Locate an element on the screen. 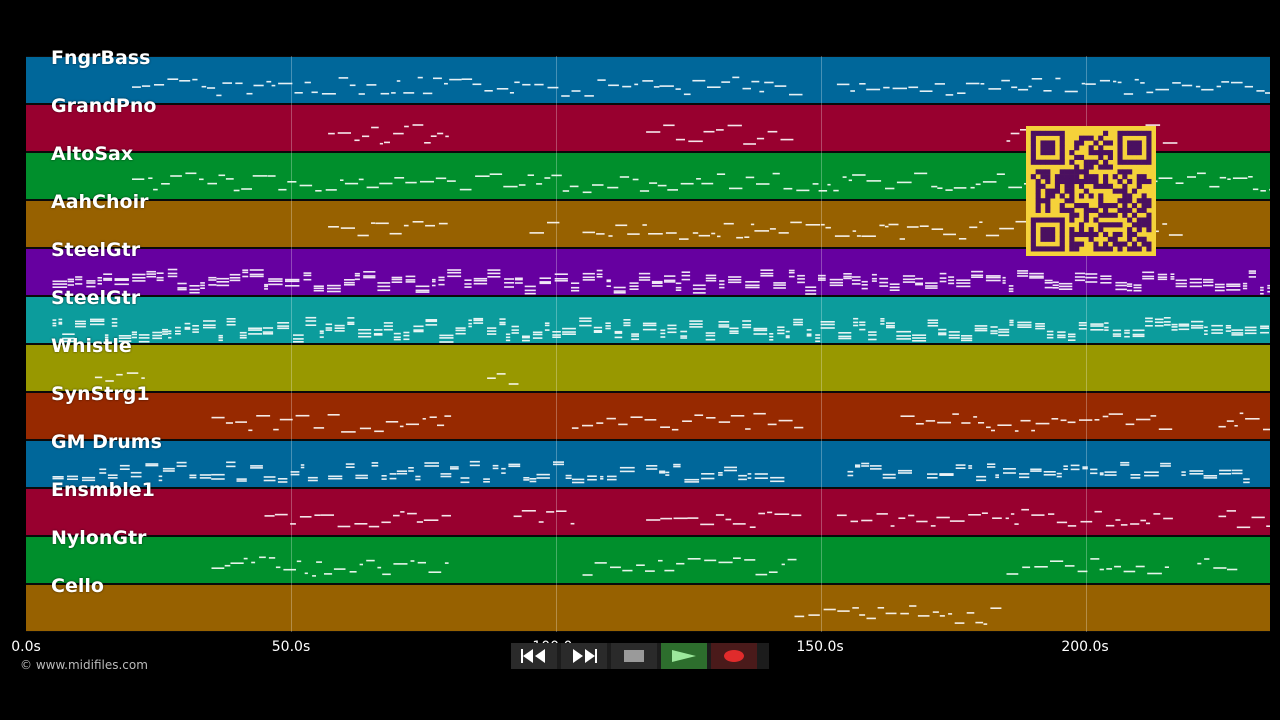  time-tick-label: 50.0s is located at coordinates (291, 647).